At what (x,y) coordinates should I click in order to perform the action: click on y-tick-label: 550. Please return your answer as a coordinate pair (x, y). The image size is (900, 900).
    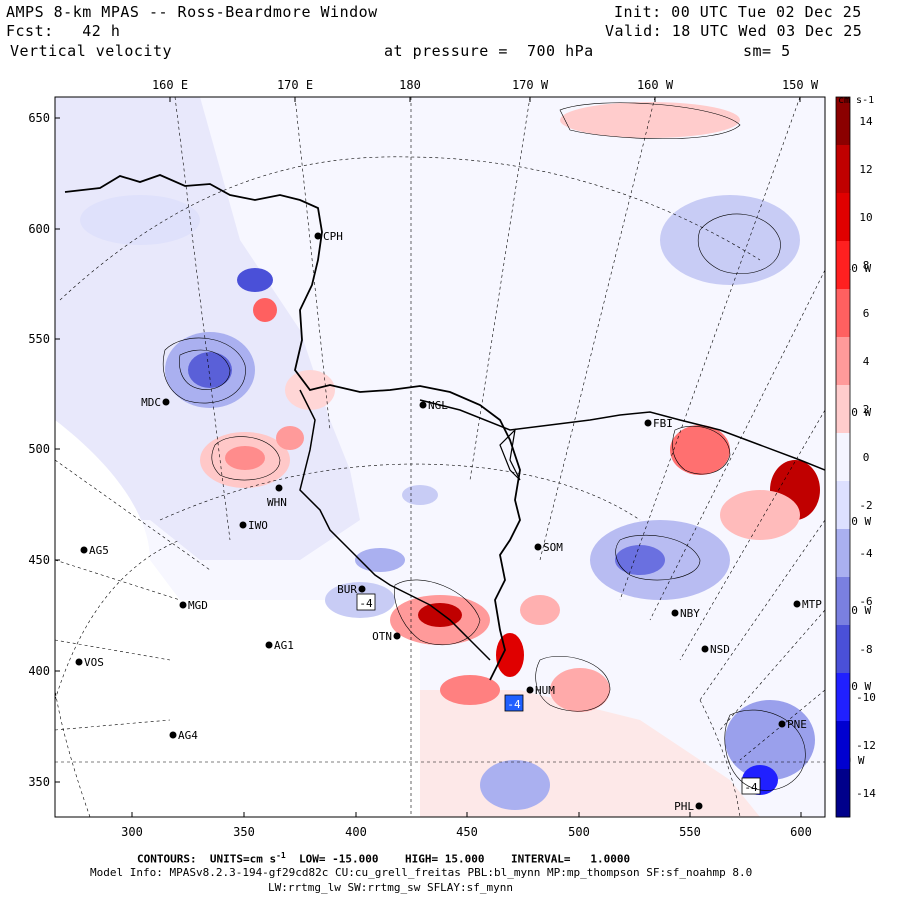
    Looking at the image, I should click on (39, 339).